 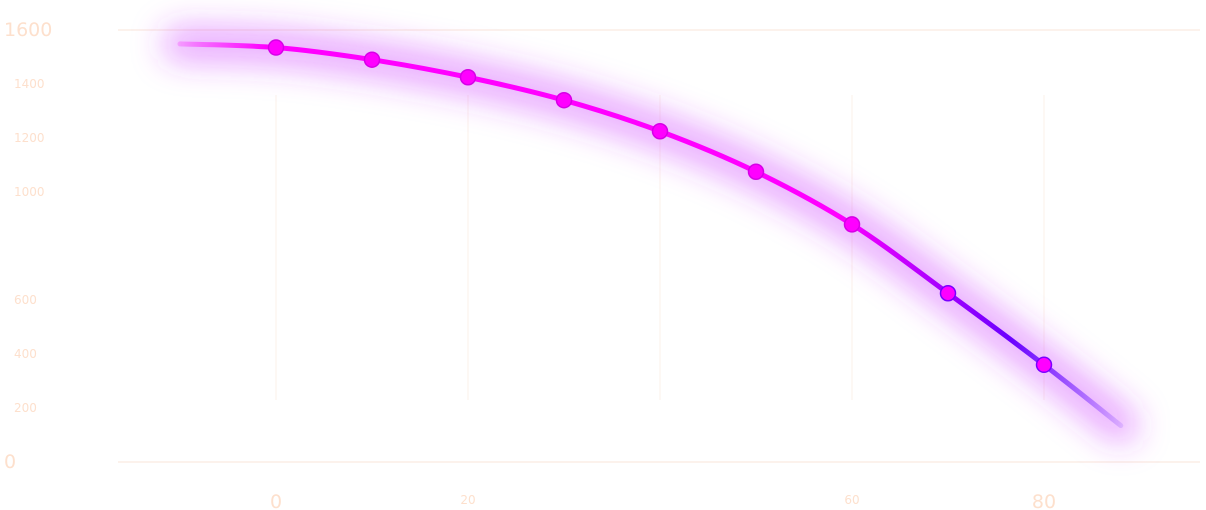 What do you see at coordinates (28, 30) in the screenshot?
I see `y-tick-label: 1600` at bounding box center [28, 30].